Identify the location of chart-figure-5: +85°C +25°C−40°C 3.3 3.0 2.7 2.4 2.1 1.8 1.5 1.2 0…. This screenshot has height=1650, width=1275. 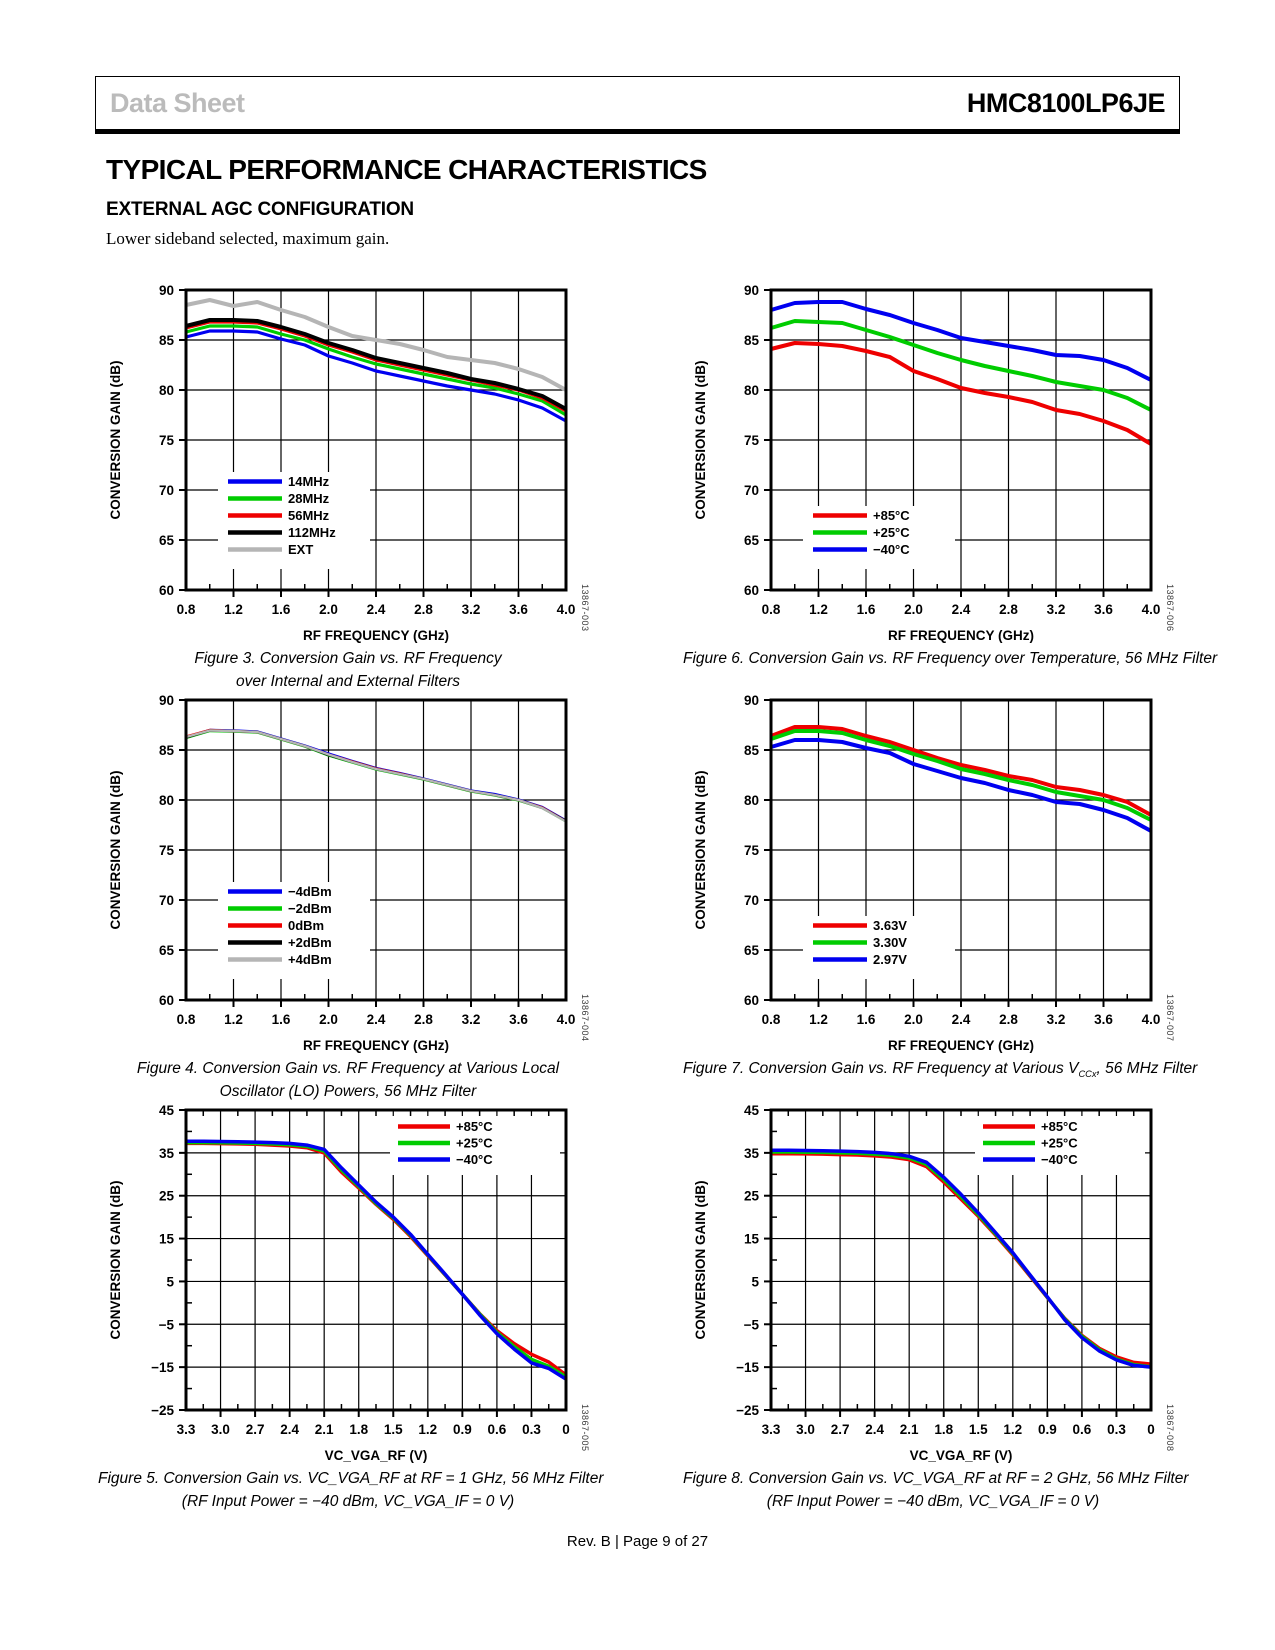
(349, 1283).